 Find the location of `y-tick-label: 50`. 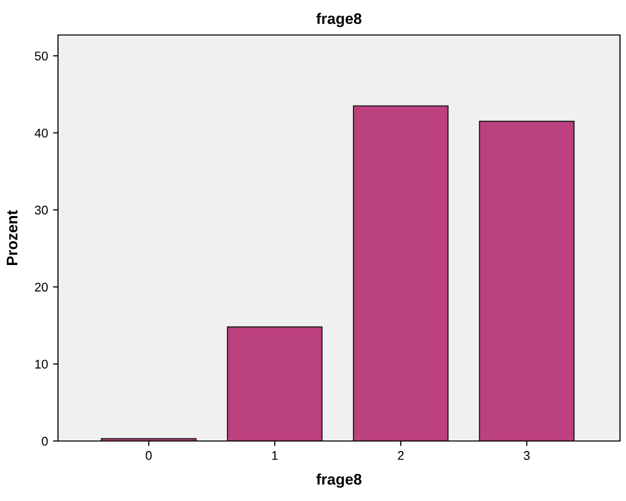

y-tick-label: 50 is located at coordinates (41, 56).